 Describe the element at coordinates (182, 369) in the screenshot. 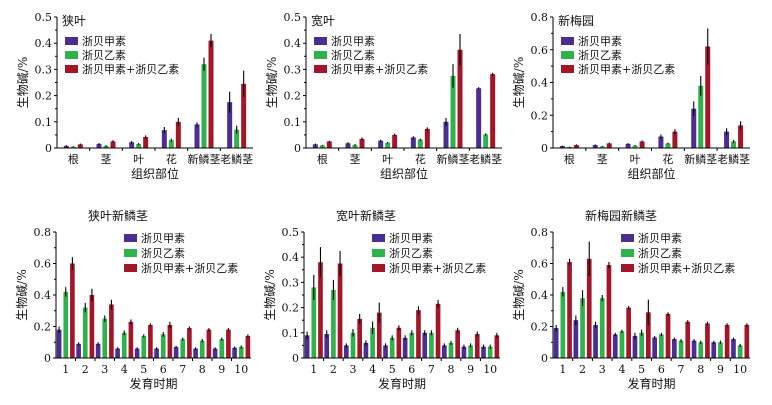

I see `x-tick-label: 7` at that location.